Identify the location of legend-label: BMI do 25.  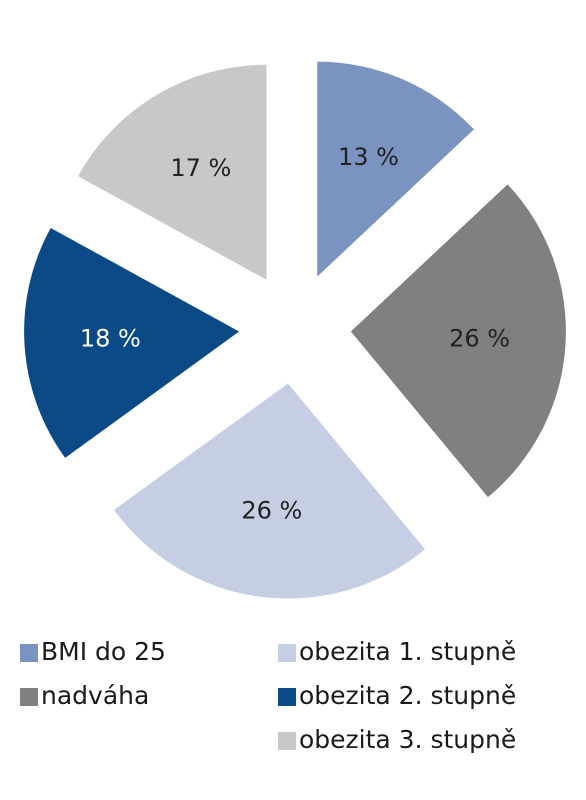
(103, 651).